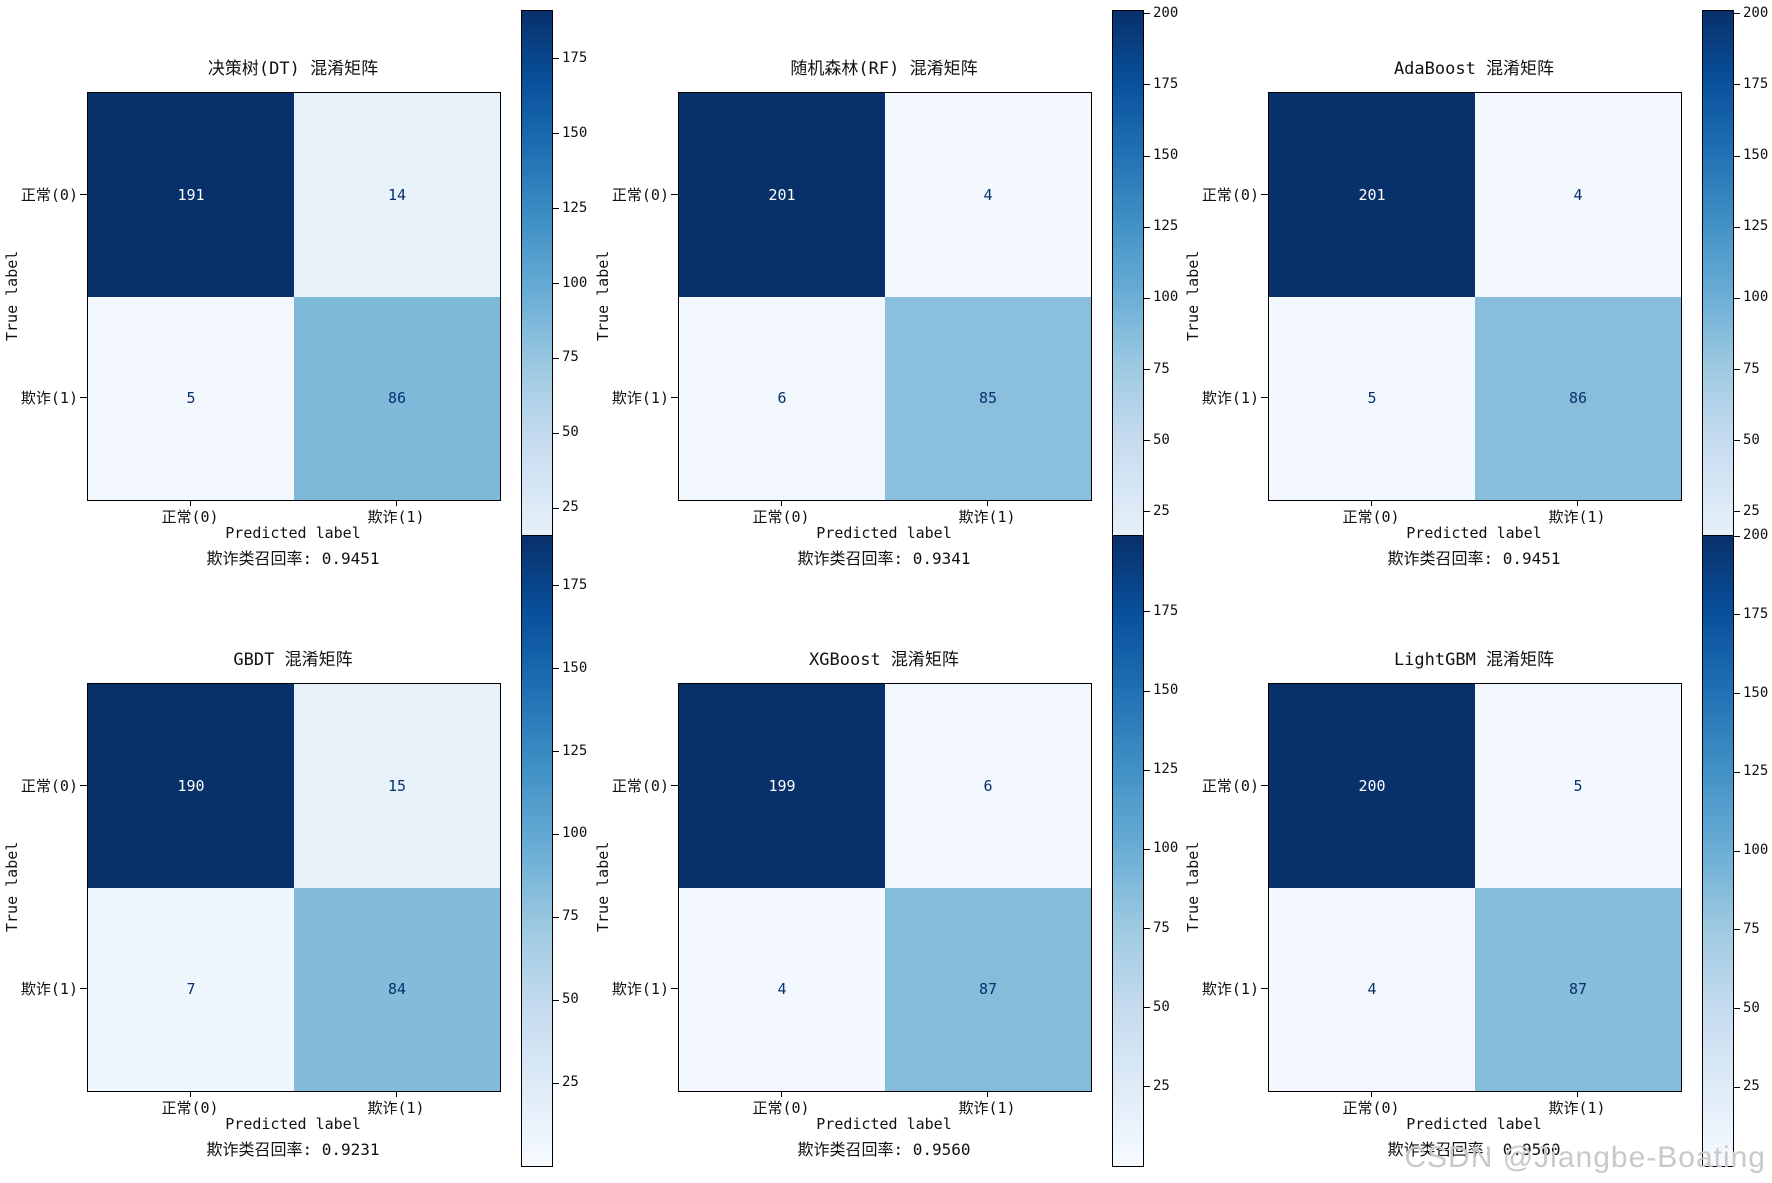 Image resolution: width=1772 pixels, height=1183 pixels. What do you see at coordinates (1578, 785) in the screenshot?
I see `cell-value: 5` at bounding box center [1578, 785].